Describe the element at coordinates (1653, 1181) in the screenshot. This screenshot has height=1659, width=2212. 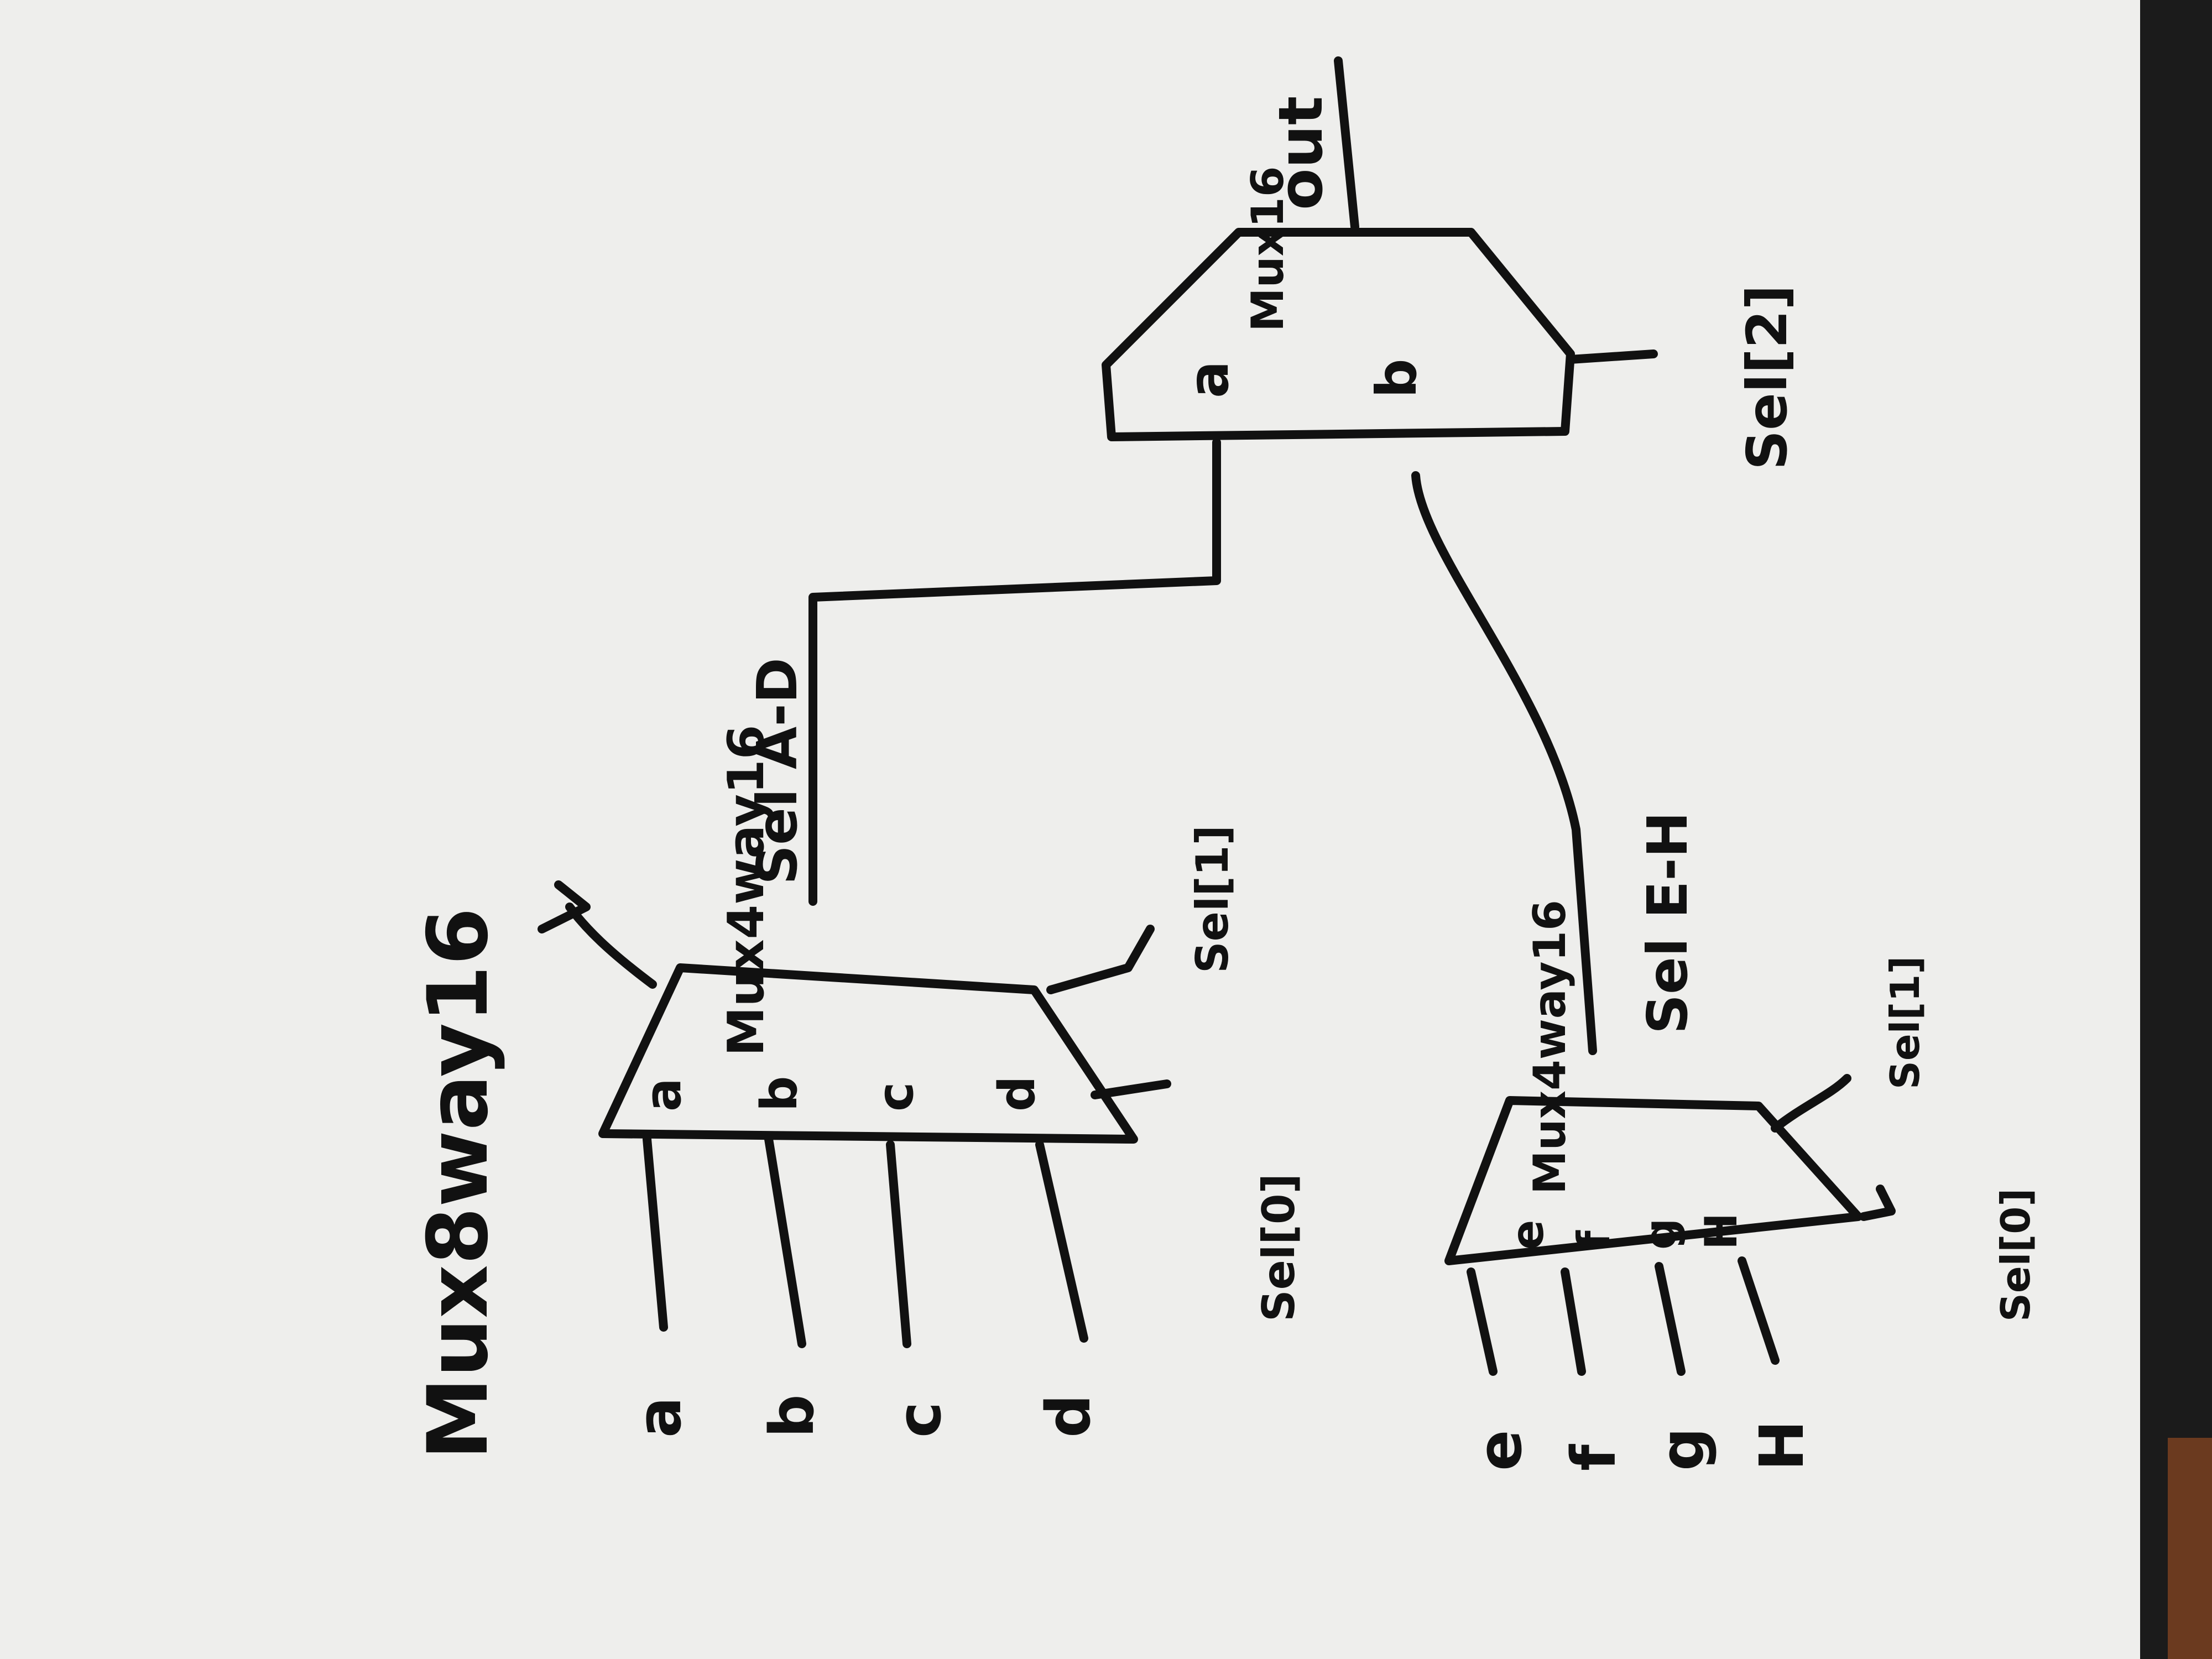
I see `right-mux-body` at that location.